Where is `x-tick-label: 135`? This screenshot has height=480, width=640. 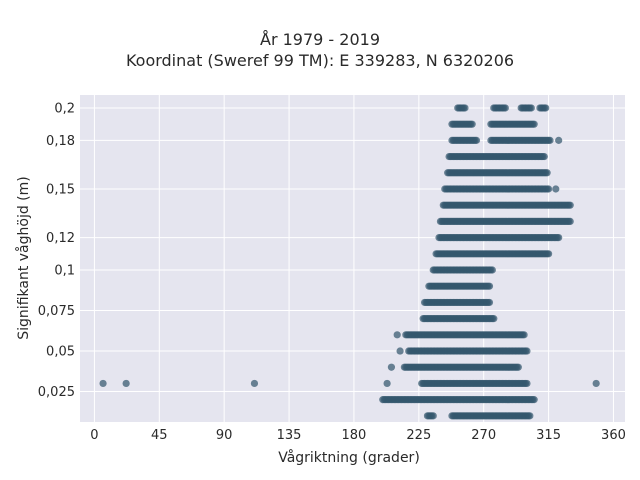 x-tick-label: 135 is located at coordinates (289, 435).